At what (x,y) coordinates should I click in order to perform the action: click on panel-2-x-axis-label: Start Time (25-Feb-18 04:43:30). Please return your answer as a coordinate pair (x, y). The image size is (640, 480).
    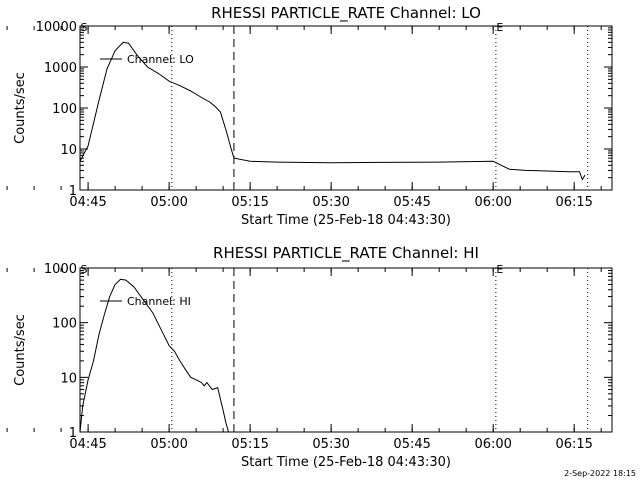
    Looking at the image, I should click on (346, 462).